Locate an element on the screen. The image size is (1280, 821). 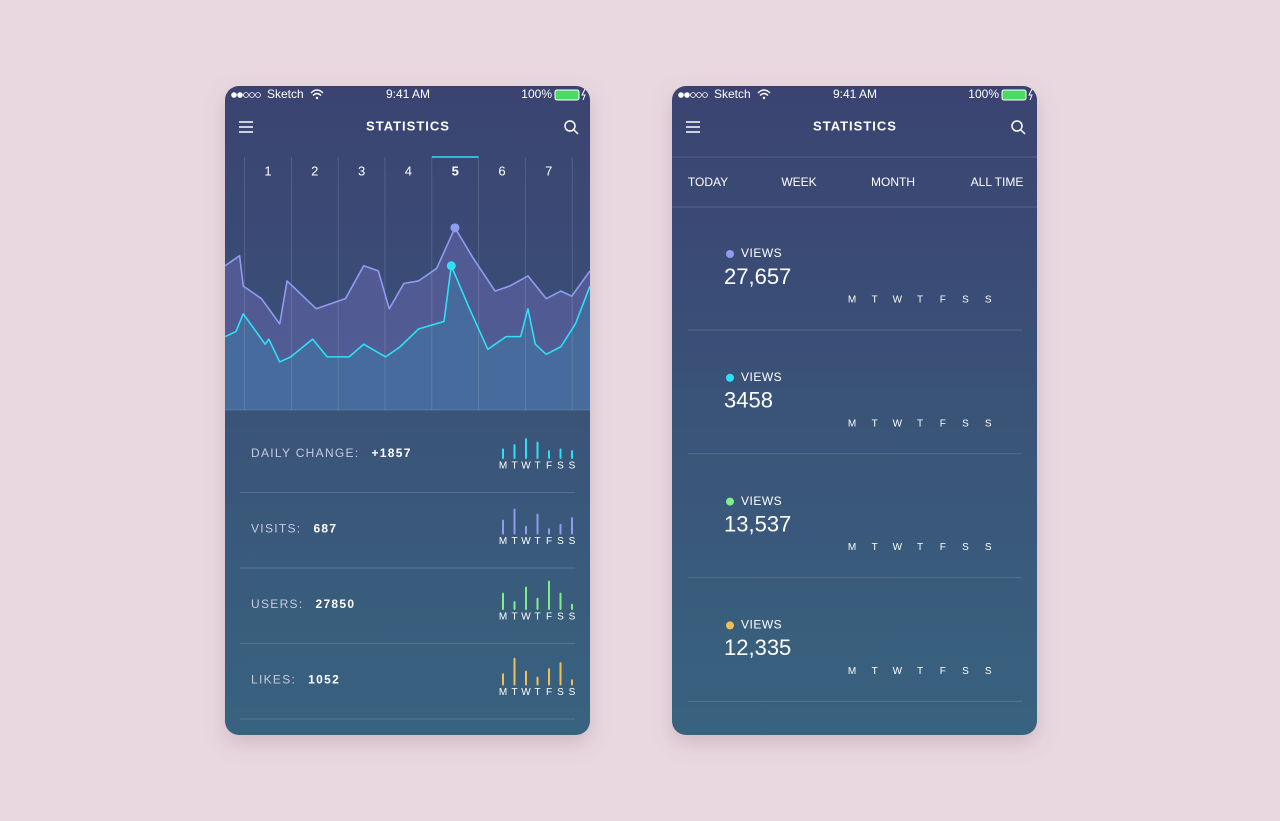
column-label: 2 is located at coordinates (314, 170).